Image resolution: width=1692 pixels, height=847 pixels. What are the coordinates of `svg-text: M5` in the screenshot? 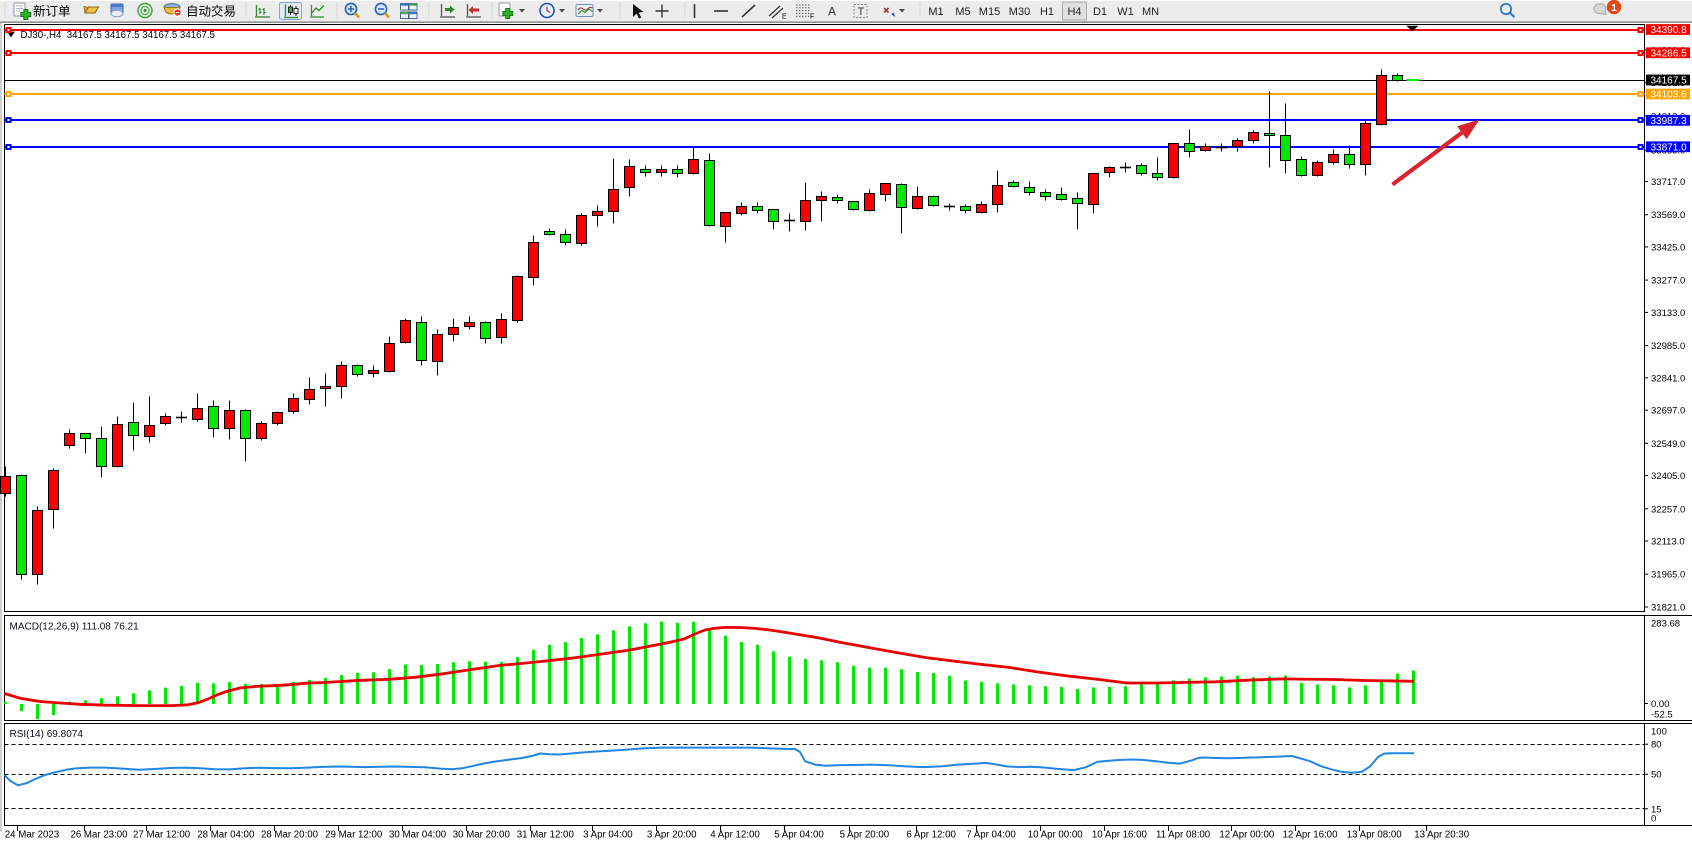 It's located at (962, 12).